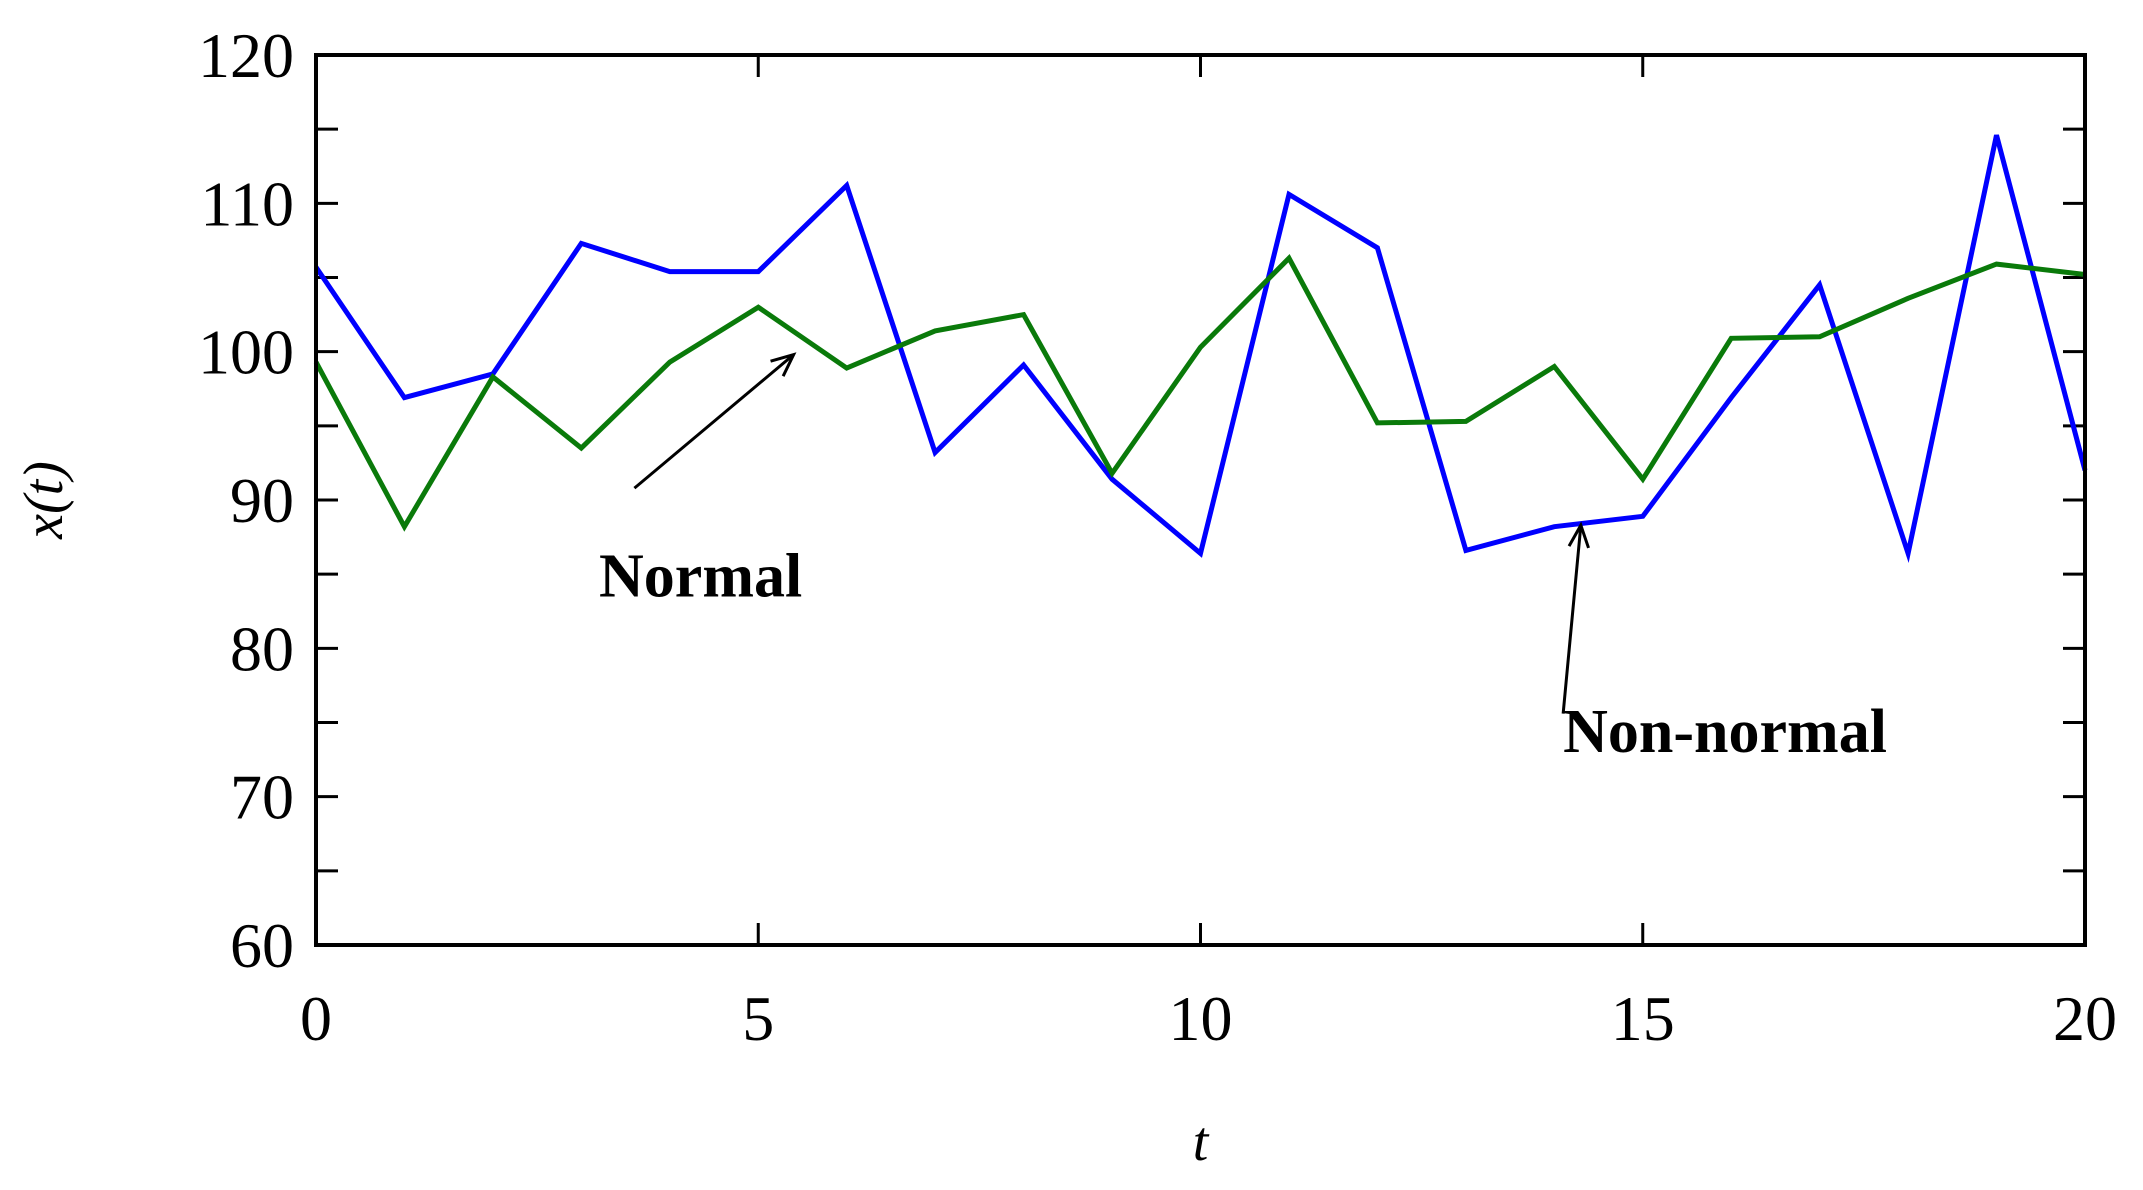 The height and width of the screenshot is (1190, 2143). What do you see at coordinates (1725, 732) in the screenshot?
I see `annotation-label: Non-normal` at bounding box center [1725, 732].